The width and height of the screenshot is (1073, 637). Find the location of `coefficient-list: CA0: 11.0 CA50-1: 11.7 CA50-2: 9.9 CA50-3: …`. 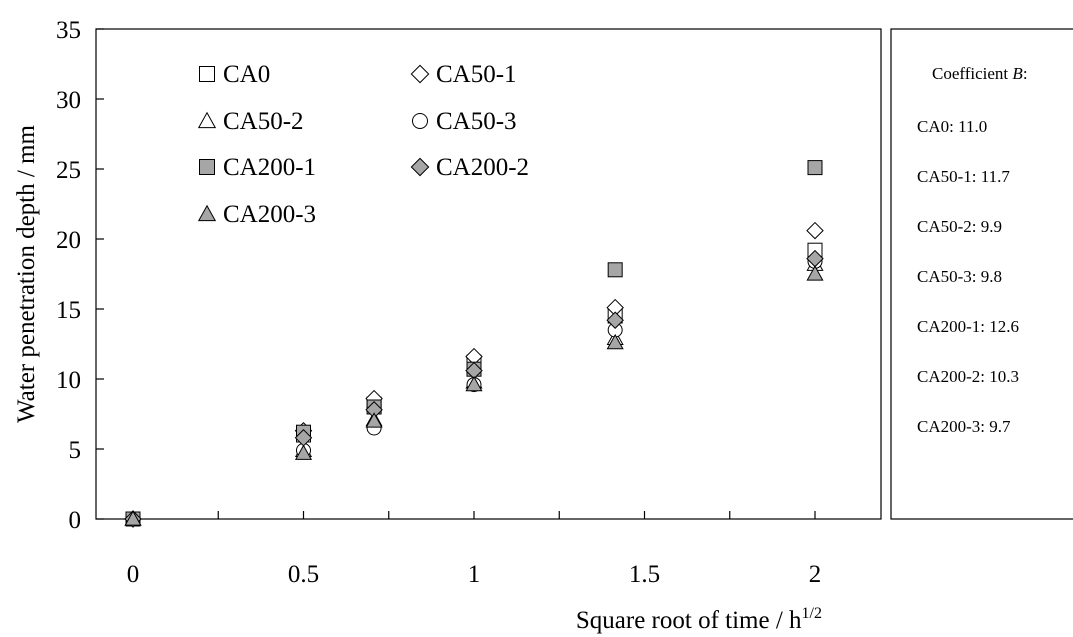

coefficient-list: CA0: 11.0 CA50-1: 11.7 CA50-2: 9.9 CA50-3: … is located at coordinates (968, 276).